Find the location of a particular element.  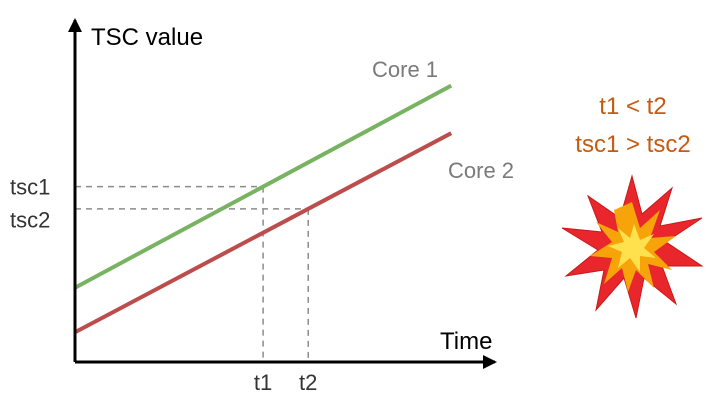

y-tick-label-tsc2: tsc2 is located at coordinates (30, 219).